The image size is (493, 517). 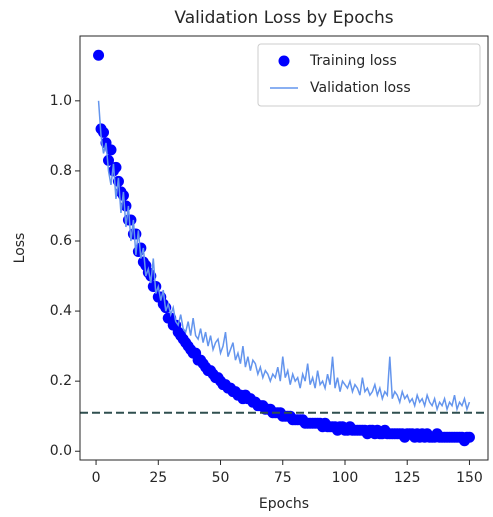 What do you see at coordinates (61, 101) in the screenshot?
I see `y-tick-label: 1.0` at bounding box center [61, 101].